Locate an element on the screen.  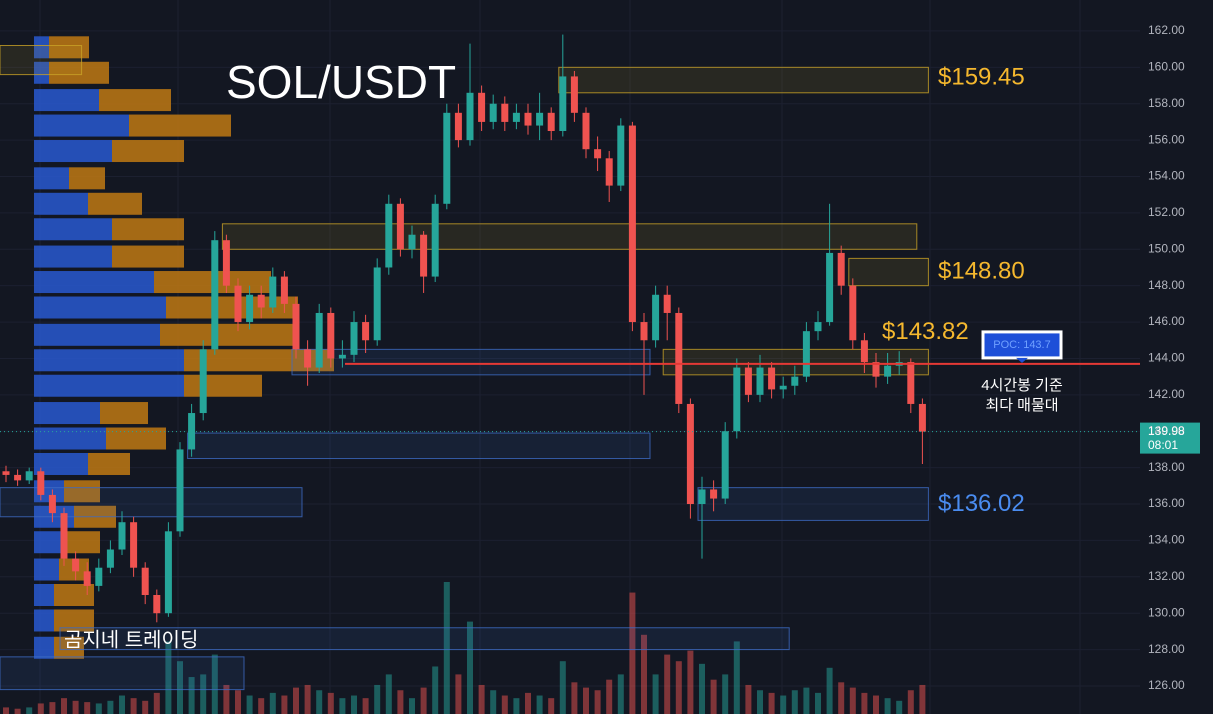
y-tick-label: 138.00 is located at coordinates (1166, 467).